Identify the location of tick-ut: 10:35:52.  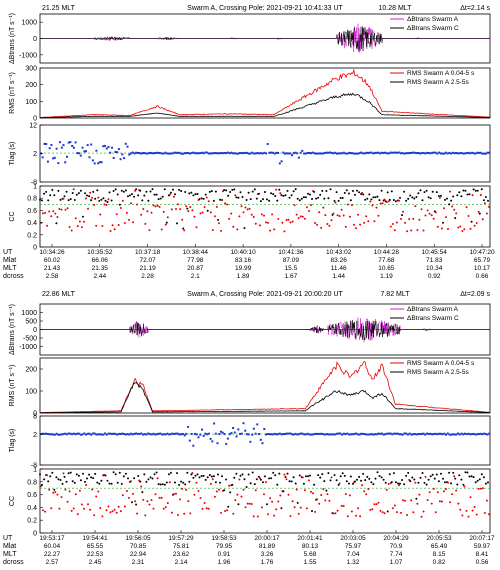
(100, 252).